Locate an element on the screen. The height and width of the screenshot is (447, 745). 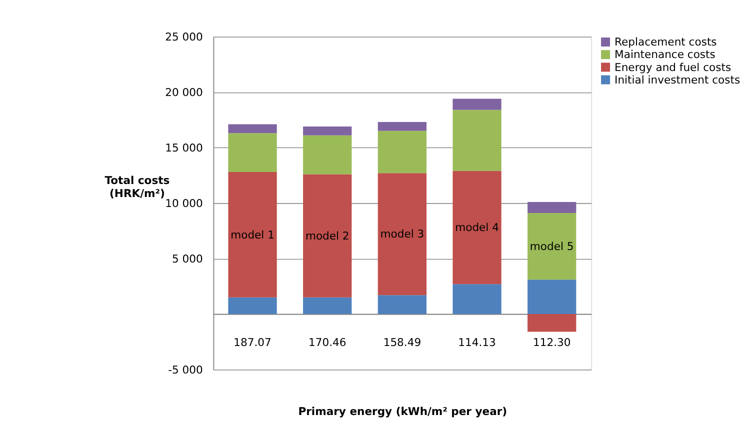
annotation: model 3 is located at coordinates (402, 234).